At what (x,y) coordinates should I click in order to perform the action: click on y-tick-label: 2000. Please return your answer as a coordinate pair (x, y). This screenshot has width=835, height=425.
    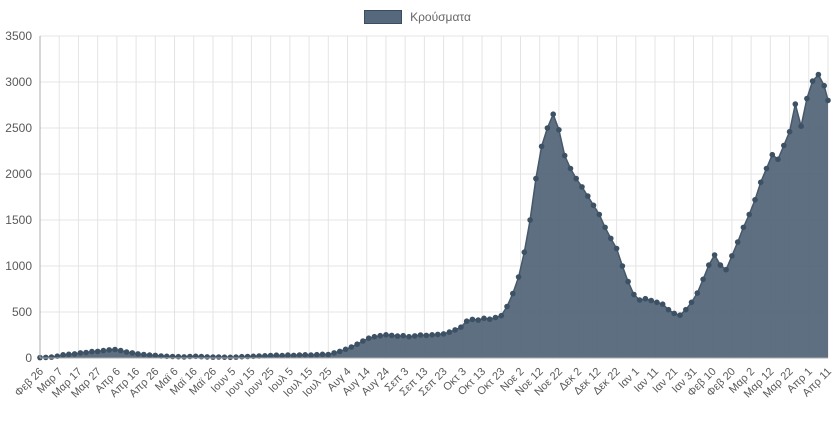
    Looking at the image, I should click on (18, 174).